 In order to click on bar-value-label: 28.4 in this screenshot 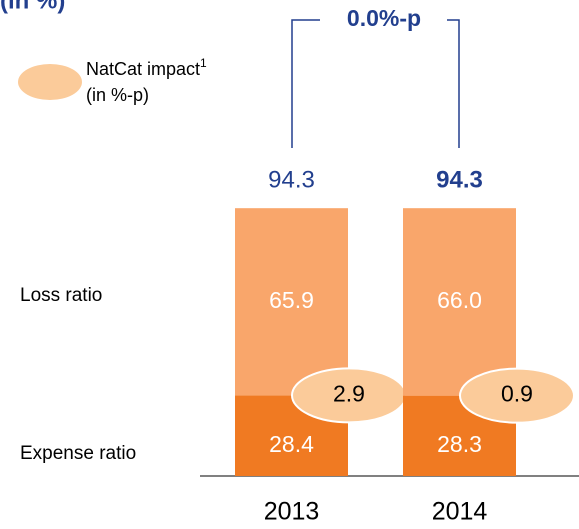, I will do `click(291, 444)`.